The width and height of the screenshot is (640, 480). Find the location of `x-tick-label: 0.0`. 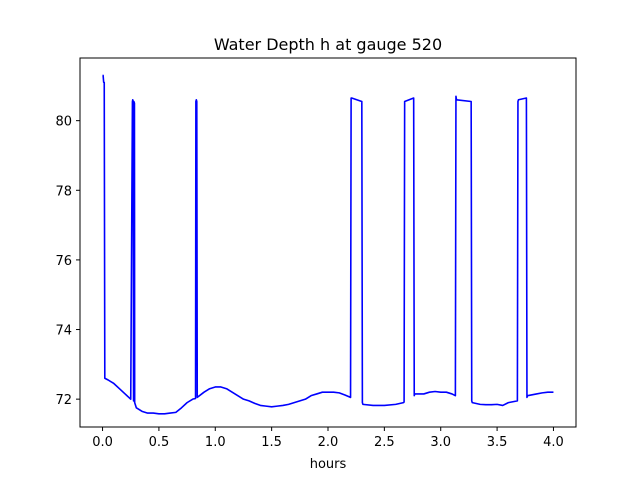

x-tick-label: 0.0 is located at coordinates (102, 442).